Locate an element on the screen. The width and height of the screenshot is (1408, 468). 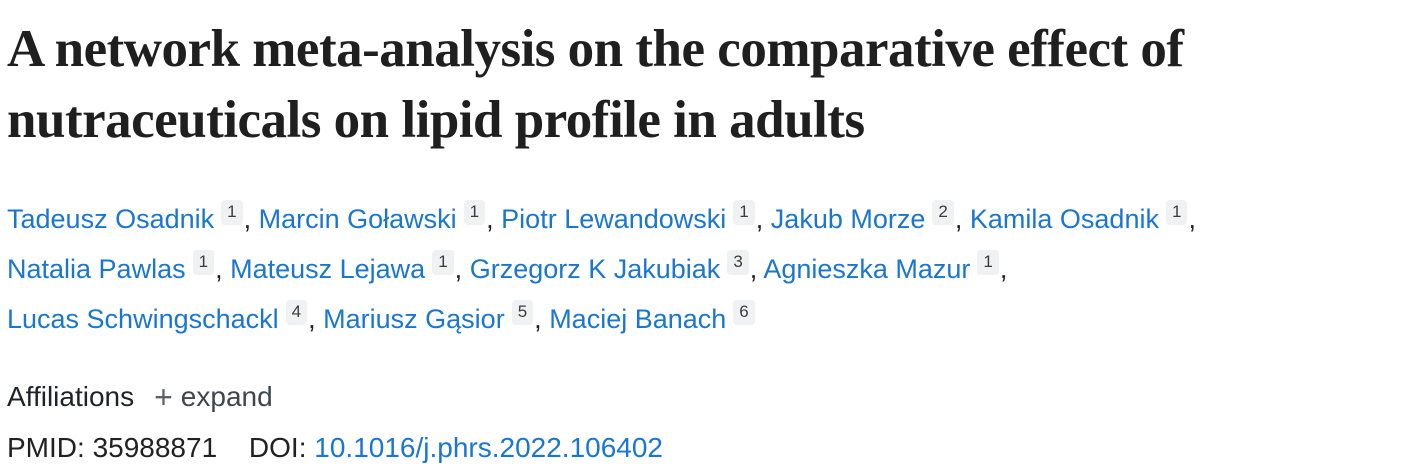
author-link: Grzegorz K Jakubiak is located at coordinates (595, 269).